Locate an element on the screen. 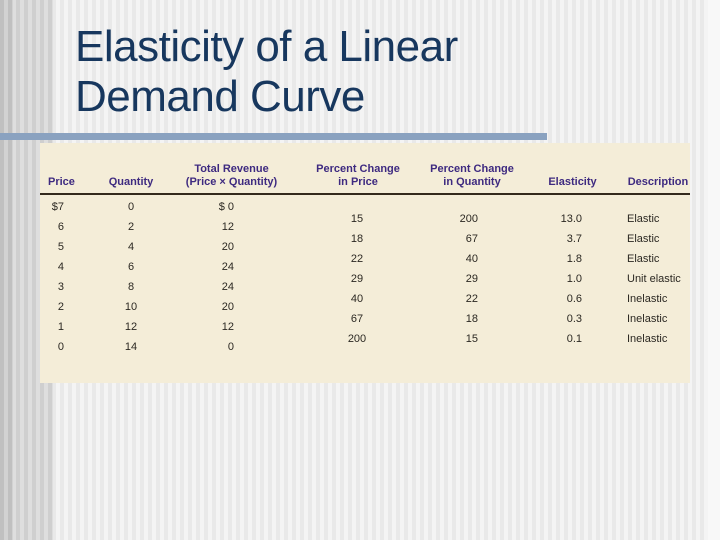 Image resolution: width=720 pixels, height=540 pixels. col-header-elasticity: Elasticity is located at coordinates (572, 182).